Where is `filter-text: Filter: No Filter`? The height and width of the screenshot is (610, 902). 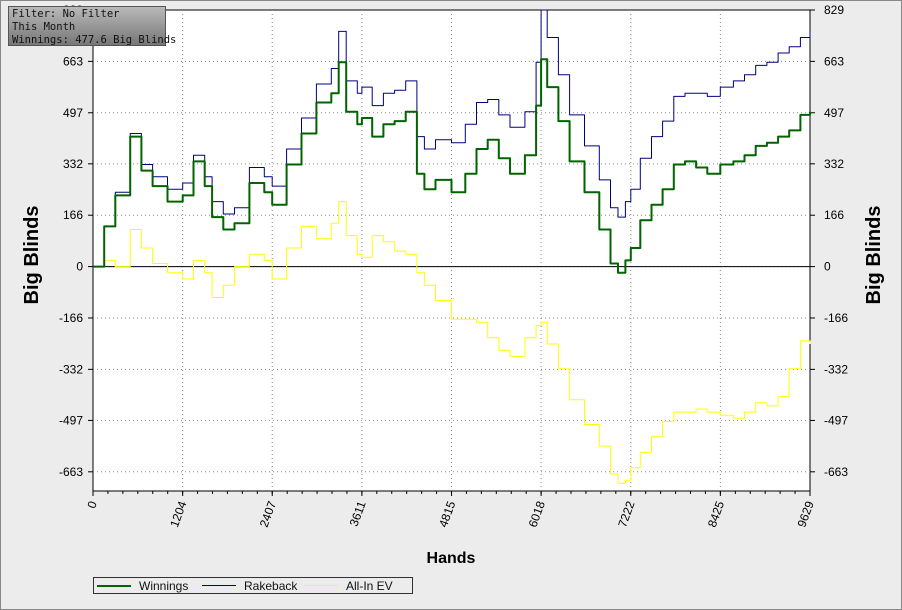
filter-text: Filter: No Filter is located at coordinates (66, 14).